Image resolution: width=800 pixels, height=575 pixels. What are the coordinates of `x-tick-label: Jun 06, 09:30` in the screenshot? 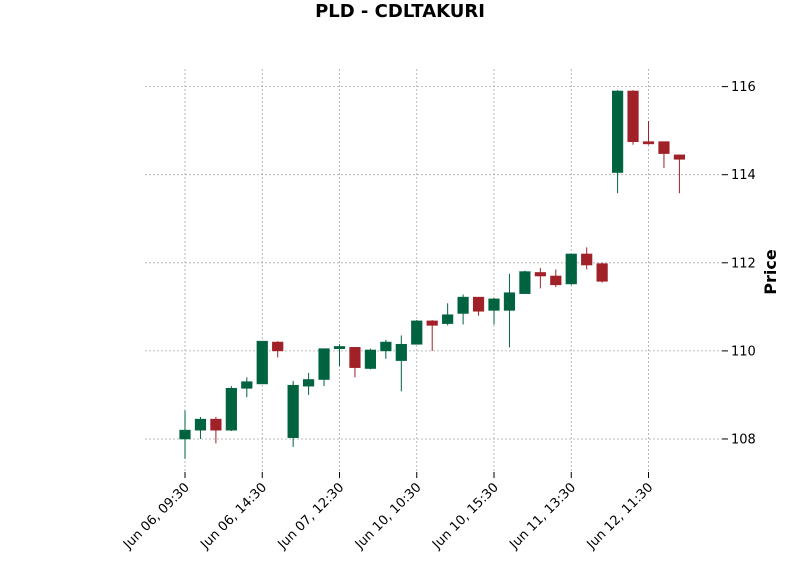 It's located at (156, 516).